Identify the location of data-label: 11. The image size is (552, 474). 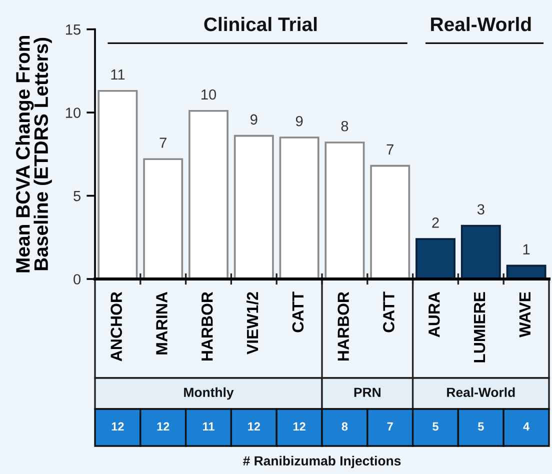
(118, 75).